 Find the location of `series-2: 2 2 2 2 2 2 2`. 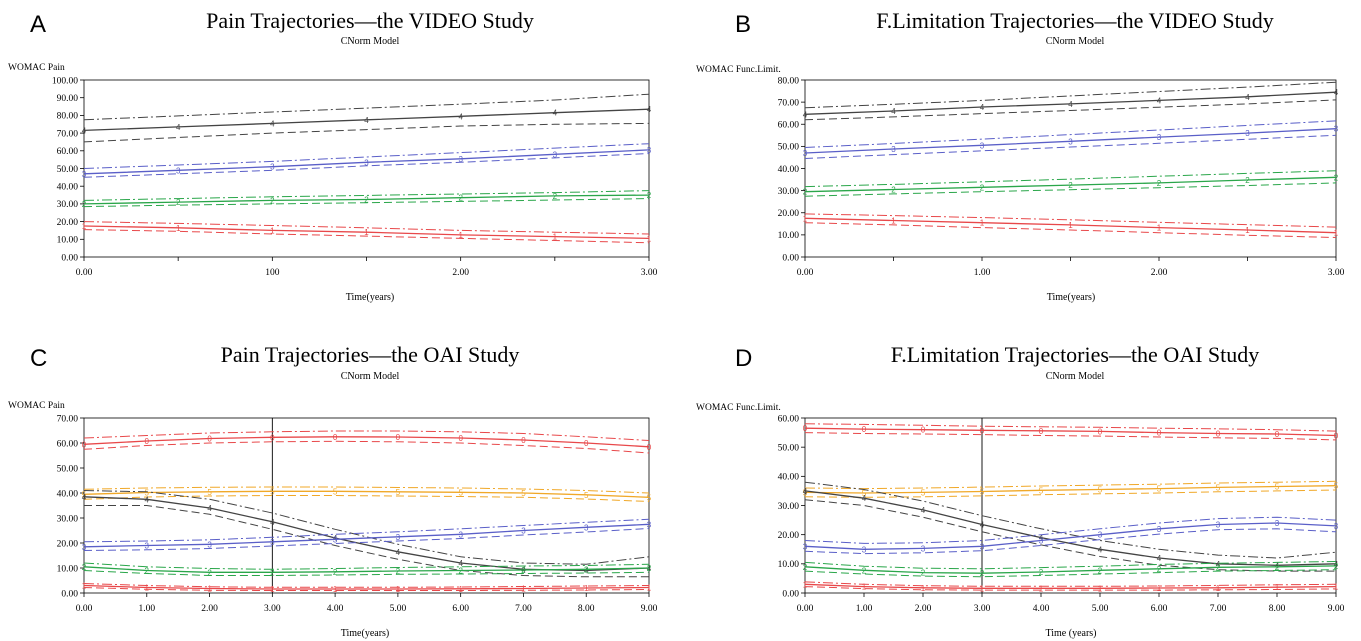

series-2: 2 2 2 2 2 2 2 is located at coordinates (367, 199).